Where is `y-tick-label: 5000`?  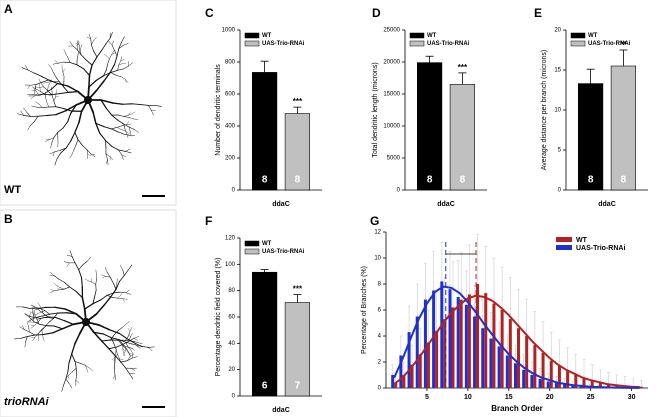
y-tick-label: 5000 is located at coordinates (394, 159).